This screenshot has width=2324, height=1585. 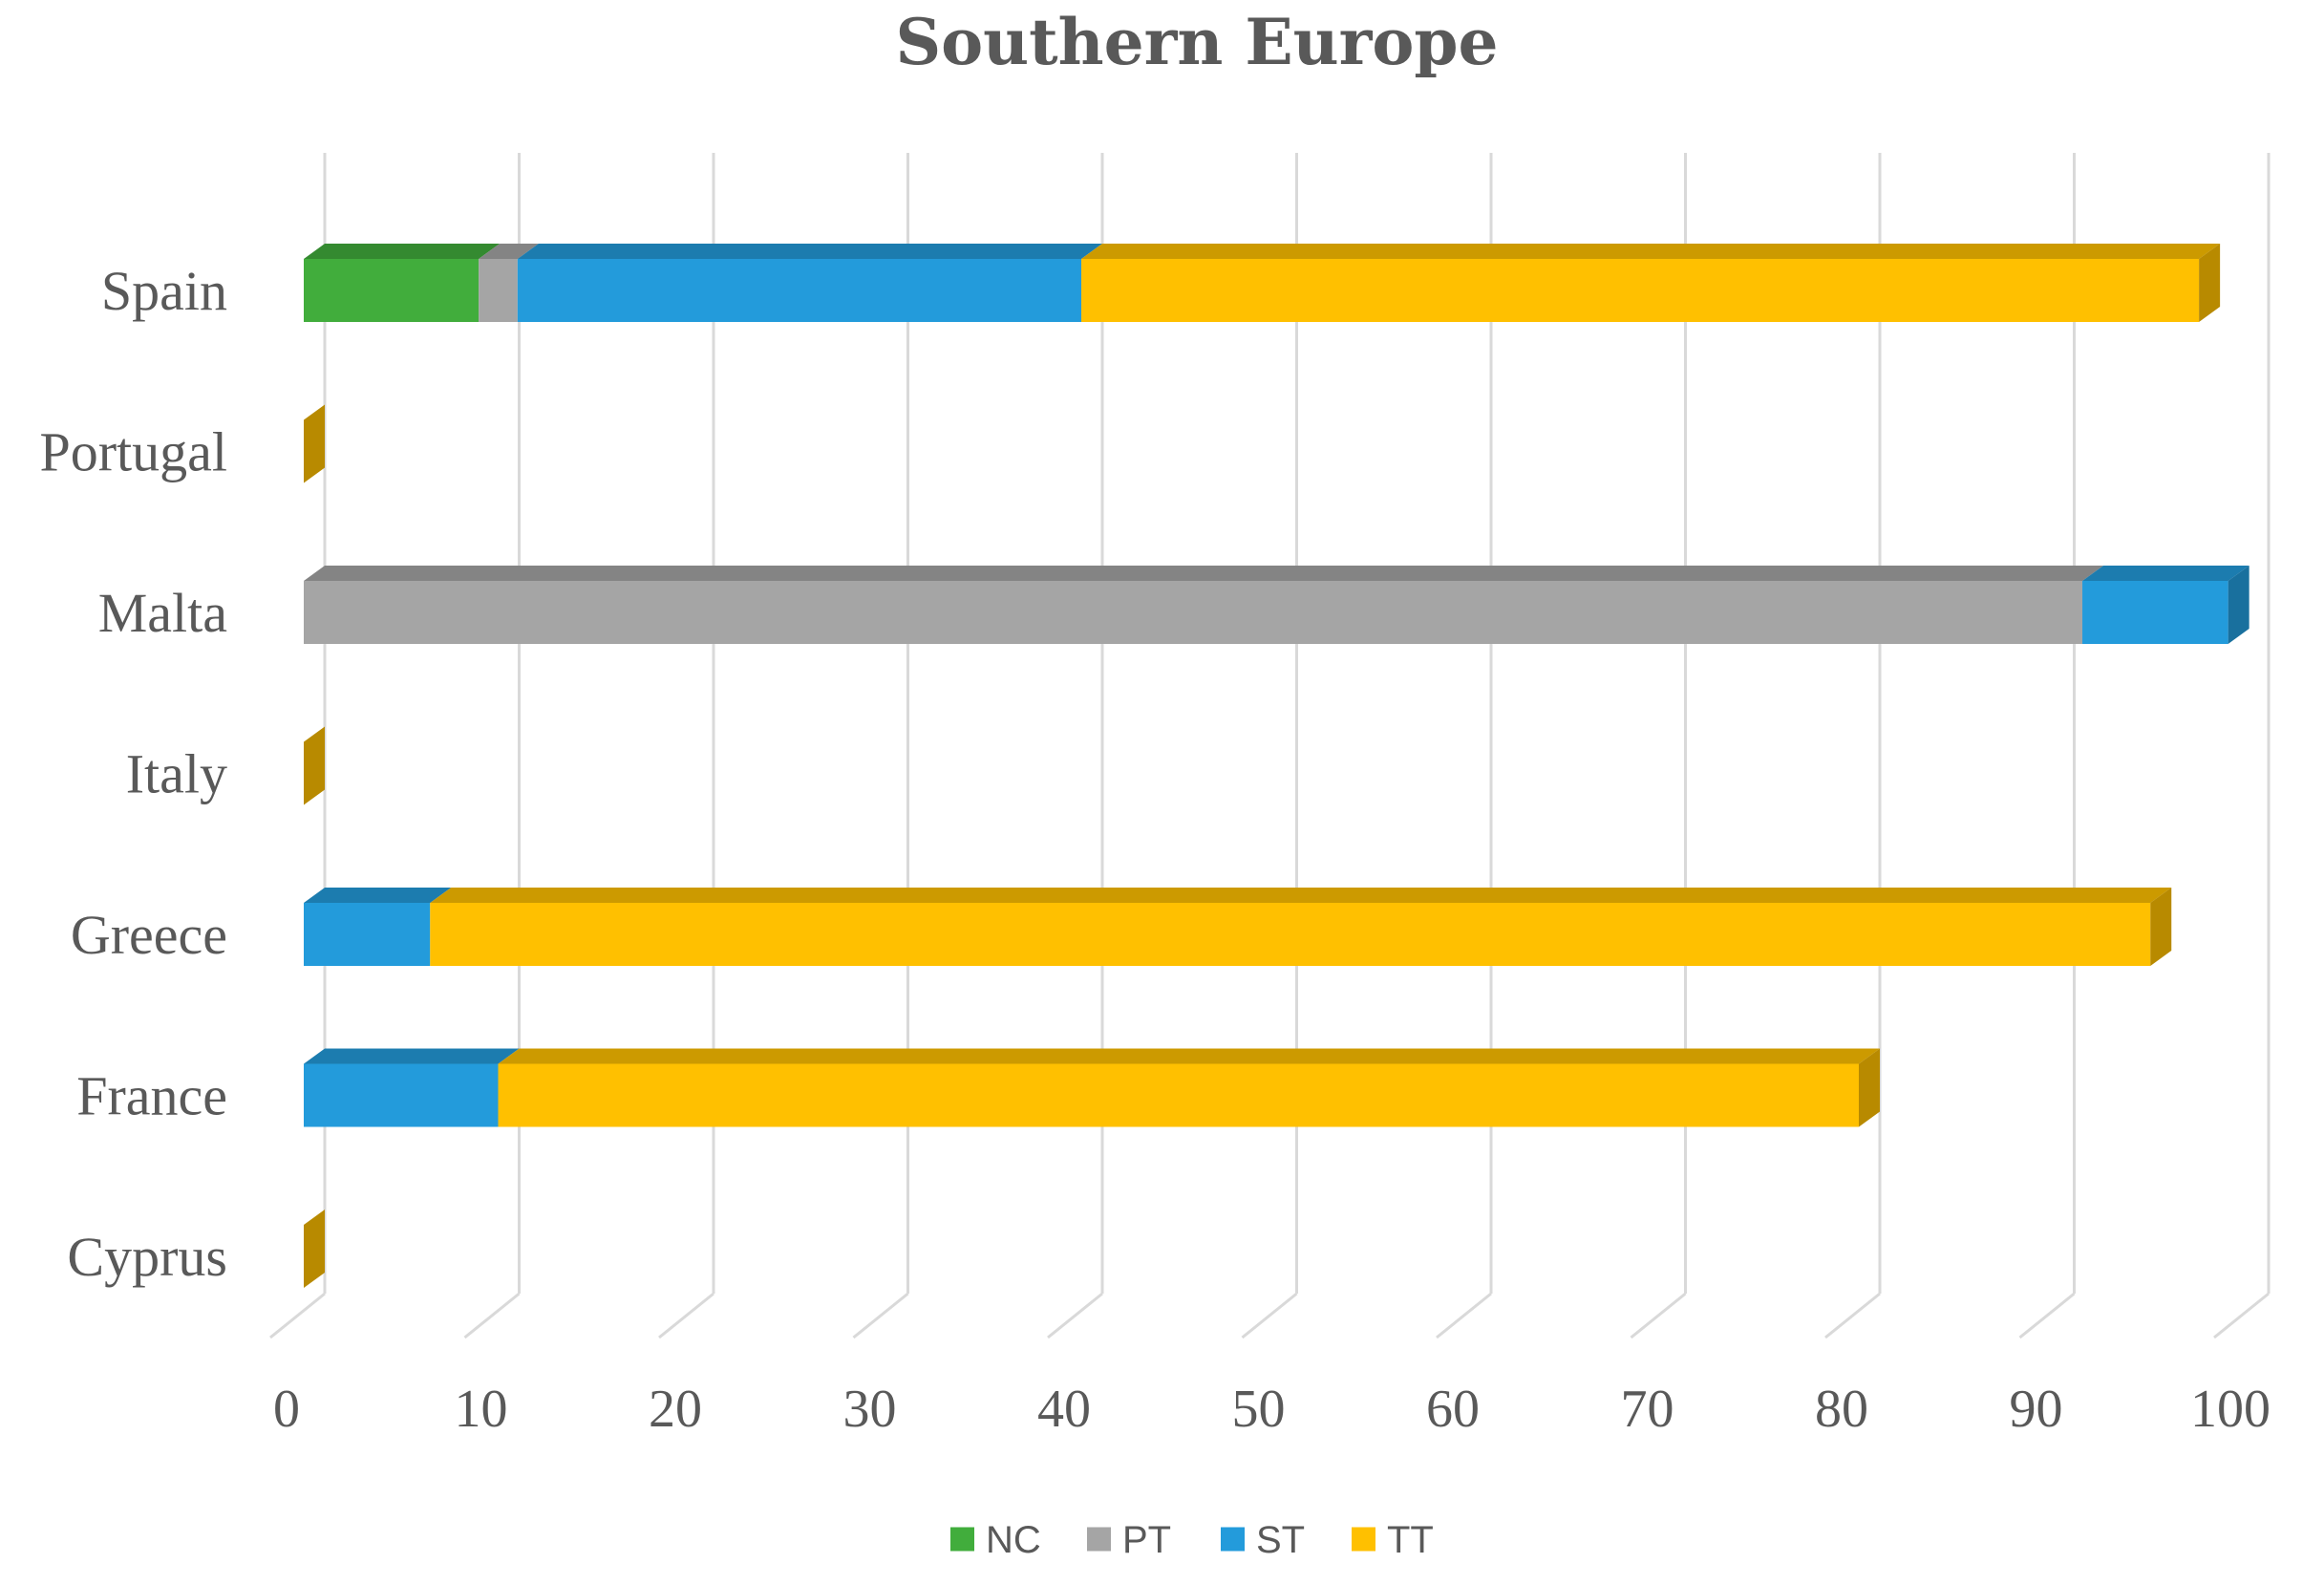 What do you see at coordinates (1291, 935) in the screenshot?
I see `bar-greece-tt` at bounding box center [1291, 935].